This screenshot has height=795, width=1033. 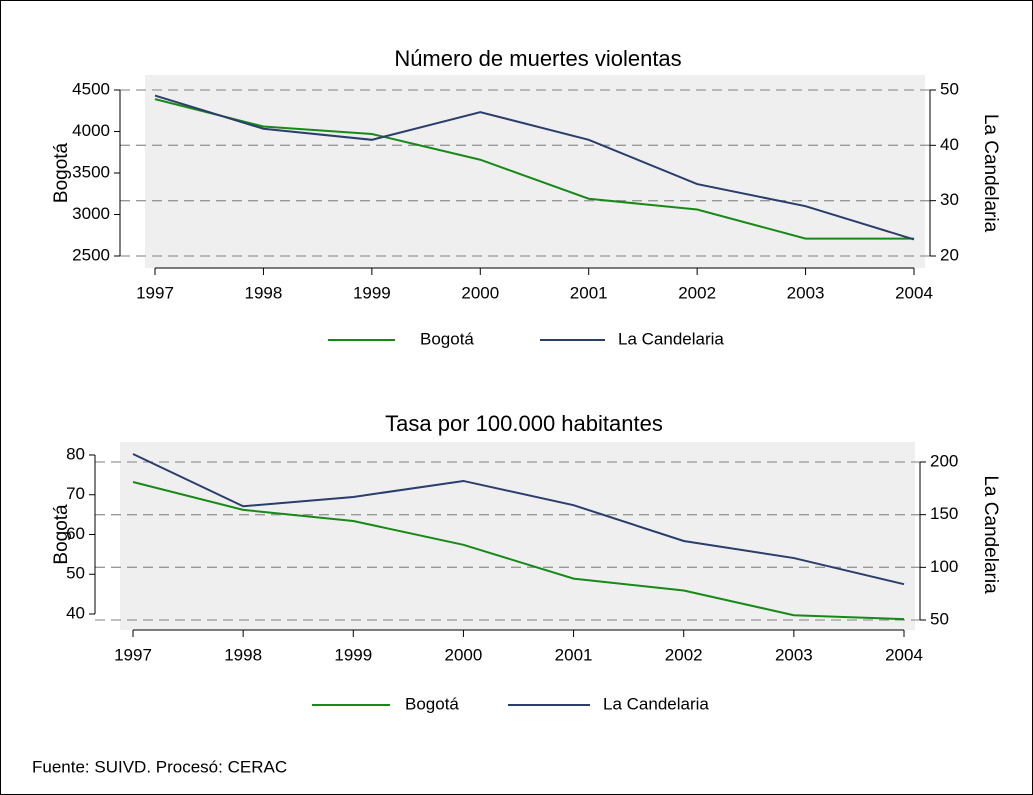 What do you see at coordinates (159, 766) in the screenshot?
I see `source-note: Fuente: SUIVD. Procesó: CERAC` at bounding box center [159, 766].